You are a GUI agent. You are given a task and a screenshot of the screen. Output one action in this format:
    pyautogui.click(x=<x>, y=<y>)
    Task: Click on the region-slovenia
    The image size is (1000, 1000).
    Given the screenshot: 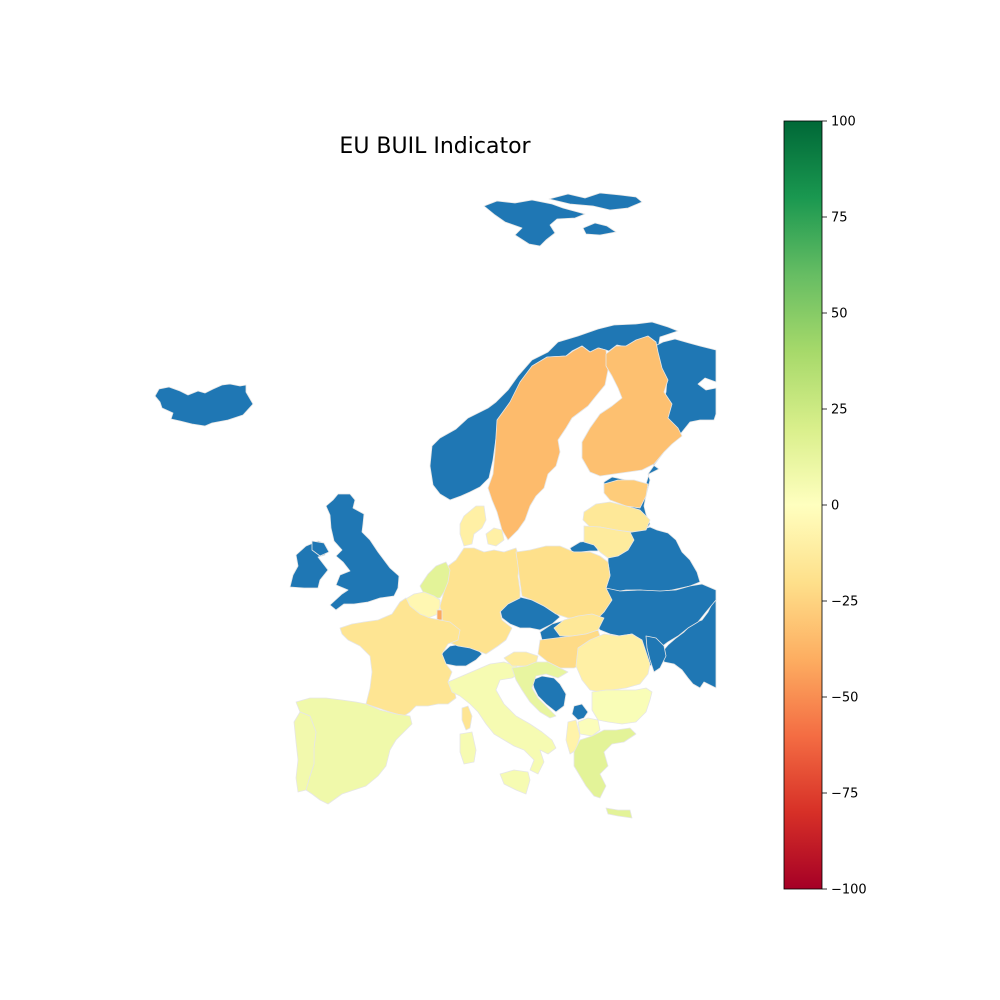 What is the action you would take?
    pyautogui.click(x=521, y=659)
    